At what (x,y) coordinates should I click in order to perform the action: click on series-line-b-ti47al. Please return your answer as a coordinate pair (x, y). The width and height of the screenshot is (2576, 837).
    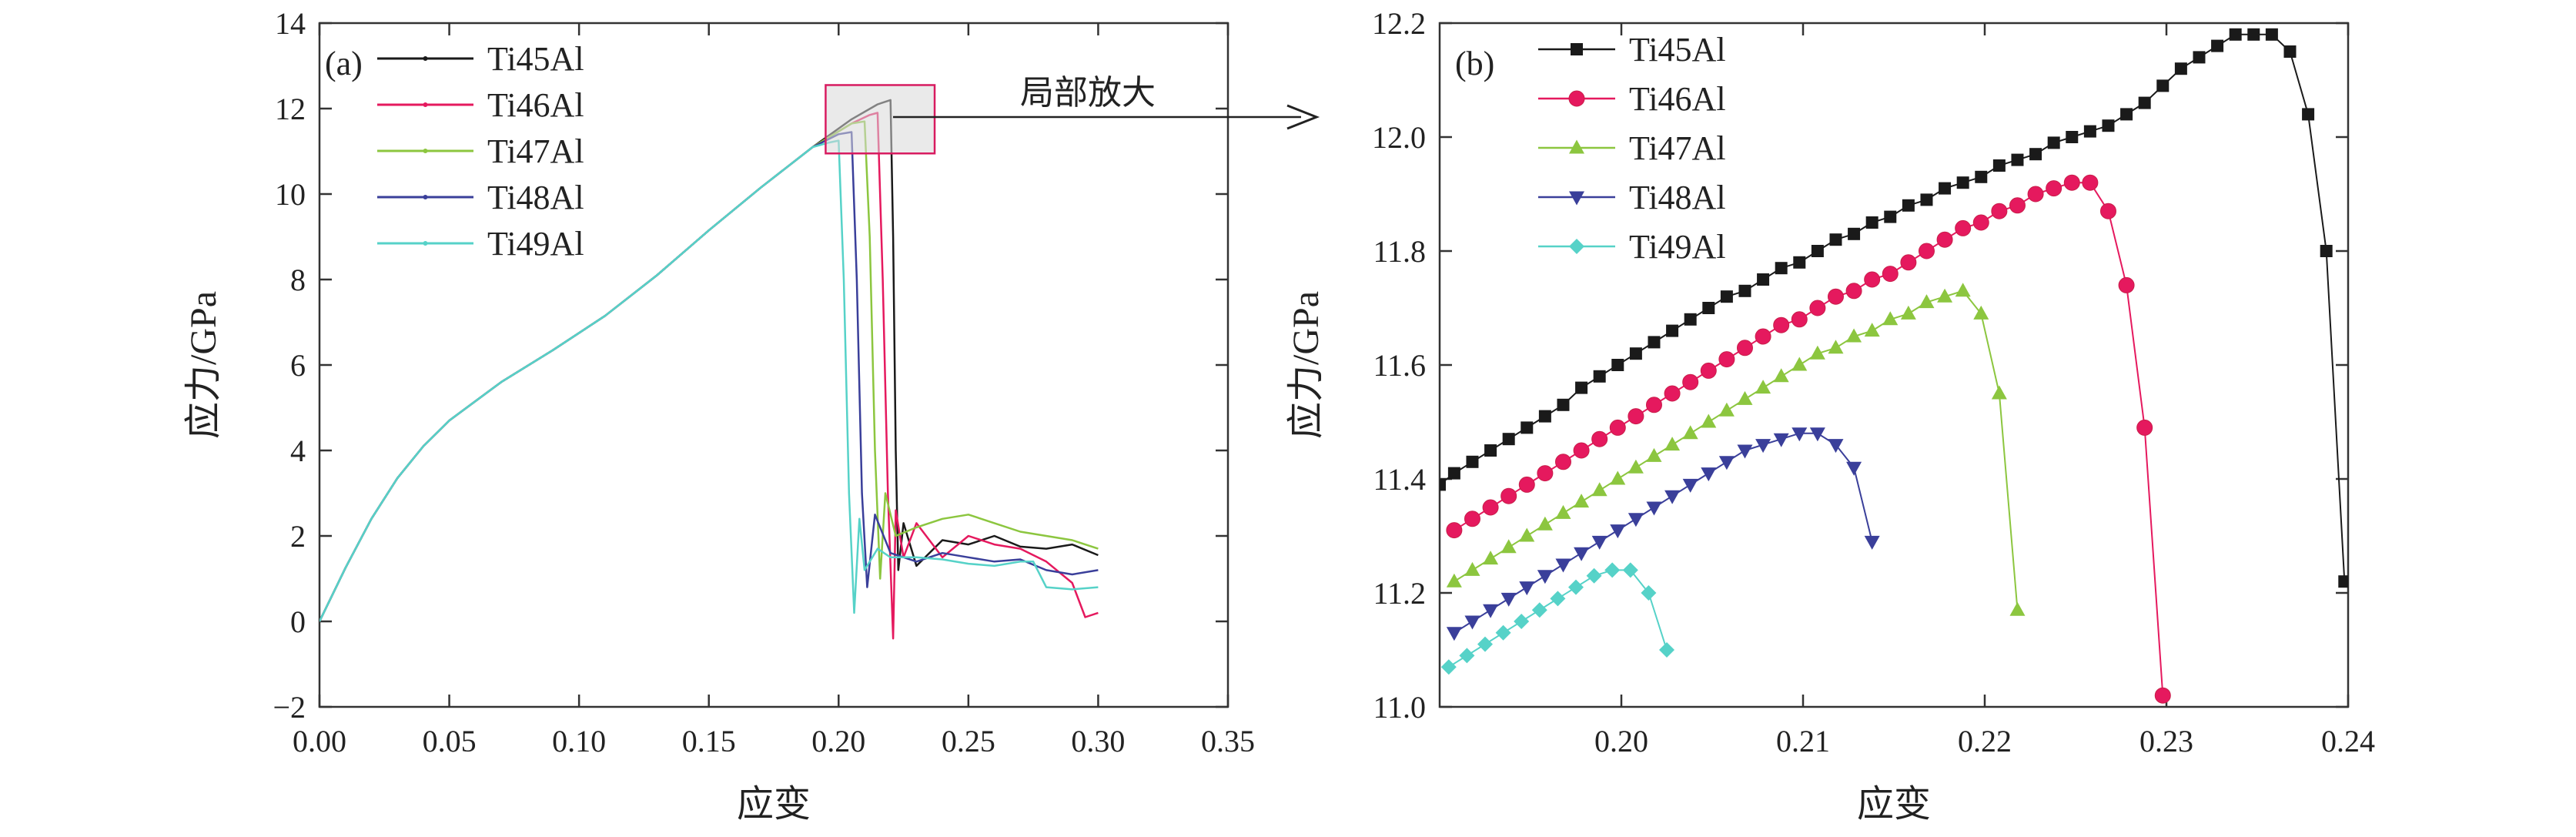
    Looking at the image, I should click on (1736, 451).